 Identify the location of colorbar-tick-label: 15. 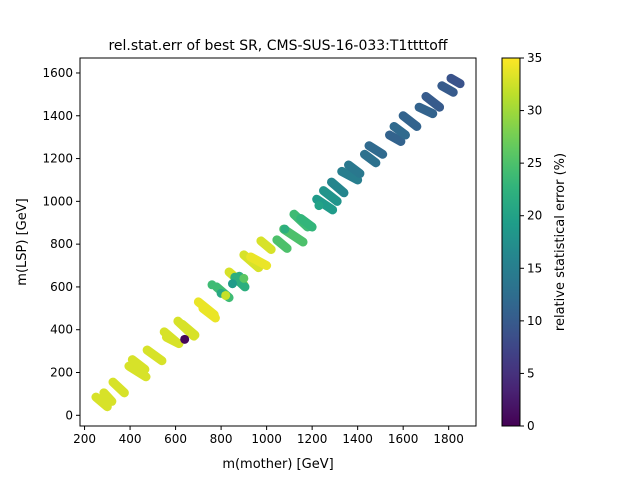
(534, 268).